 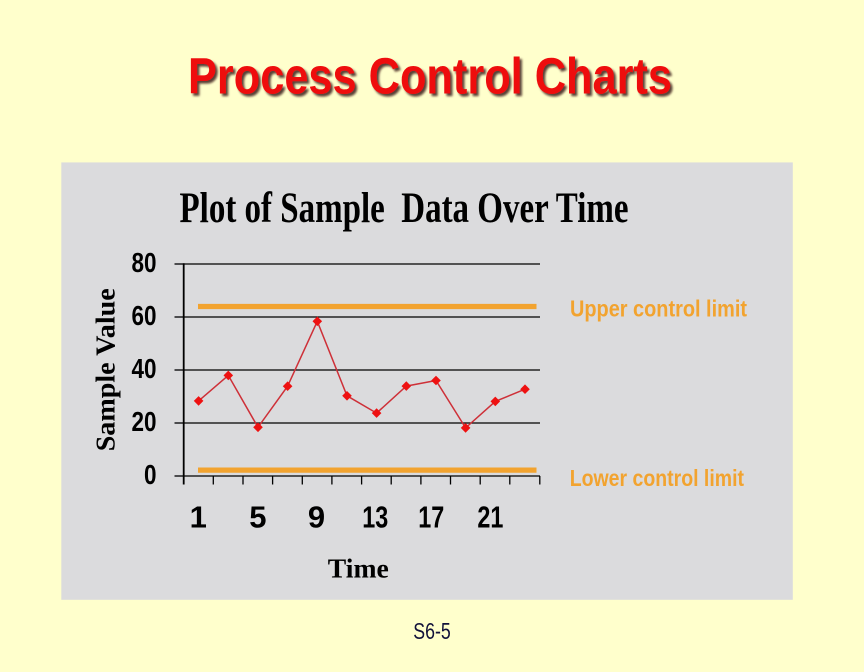 I want to click on svg-text: 20, so click(x=144, y=421).